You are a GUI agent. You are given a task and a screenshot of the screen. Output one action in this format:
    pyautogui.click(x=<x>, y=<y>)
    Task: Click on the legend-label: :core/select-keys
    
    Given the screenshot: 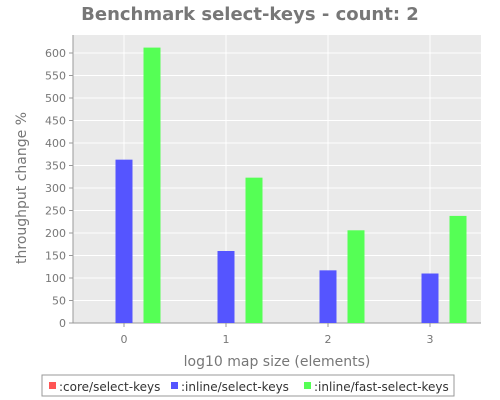 What is the action you would take?
    pyautogui.click(x=109, y=387)
    